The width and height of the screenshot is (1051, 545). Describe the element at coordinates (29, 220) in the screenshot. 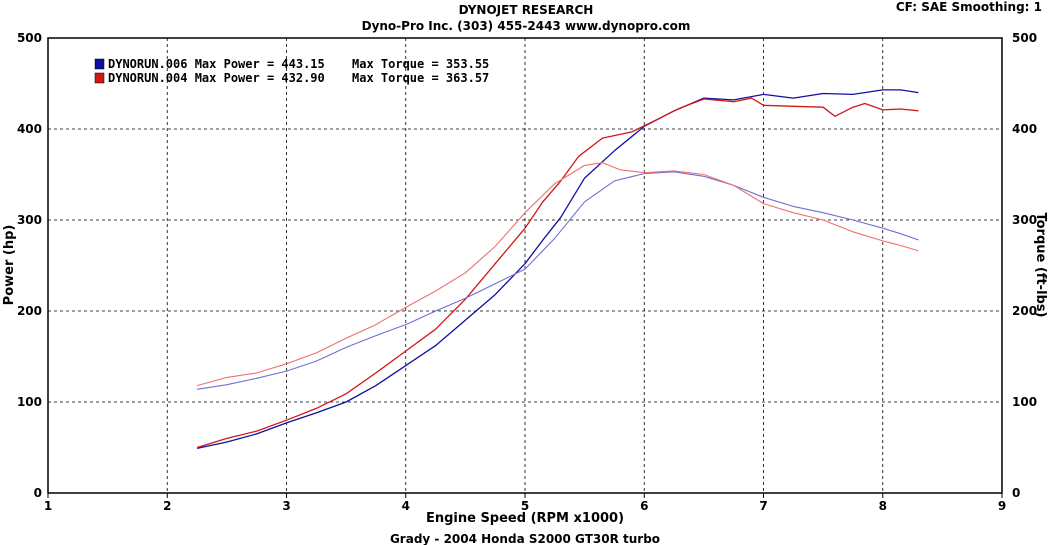

I see `y-left-tick-label-3: 300` at that location.